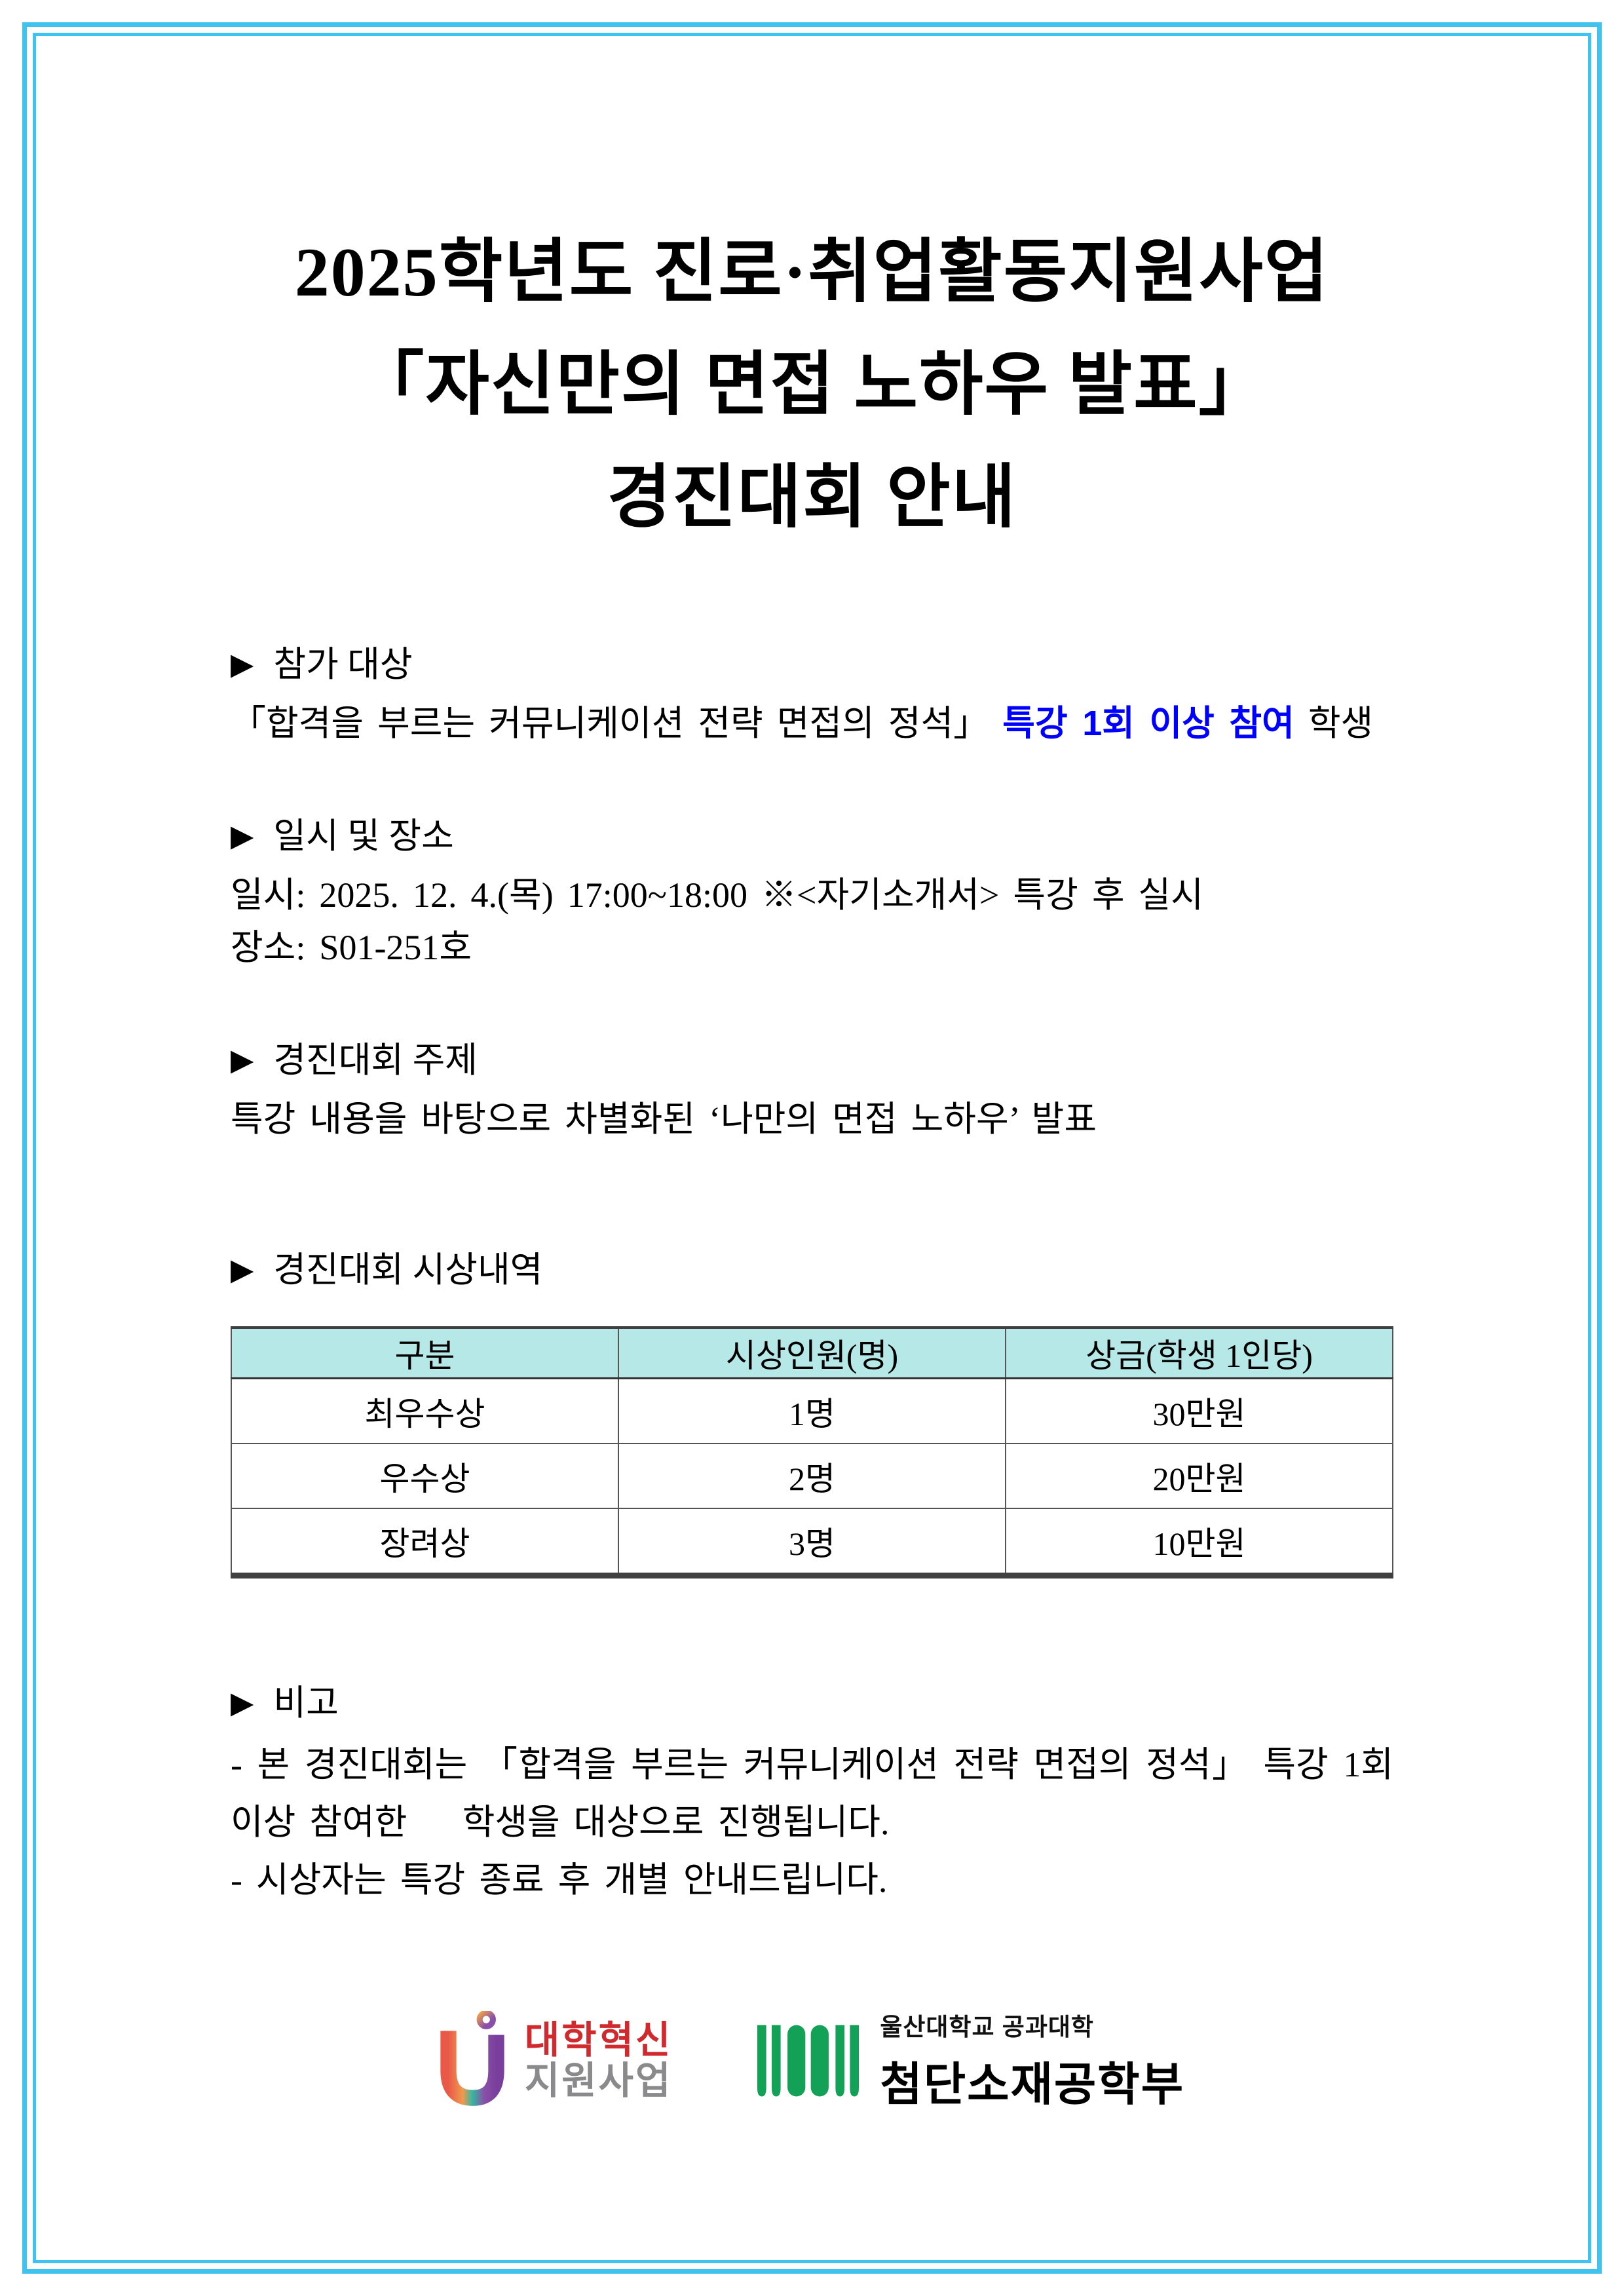  I want to click on table-cell: 최우수상, so click(425, 1410).